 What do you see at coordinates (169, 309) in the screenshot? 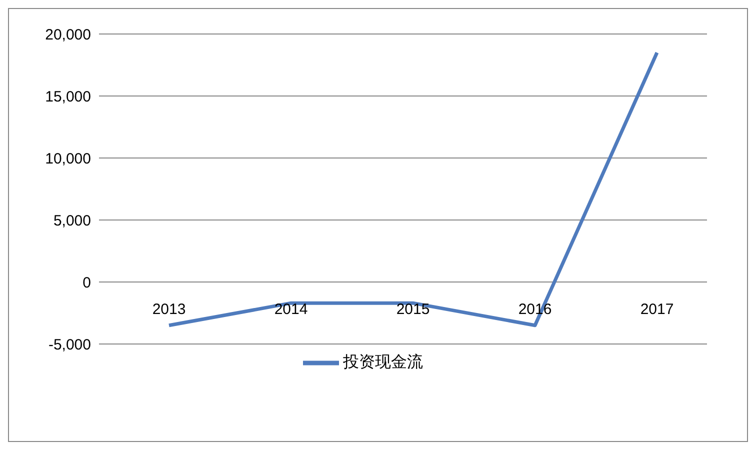
I see `x-tick-label: 2013` at bounding box center [169, 309].